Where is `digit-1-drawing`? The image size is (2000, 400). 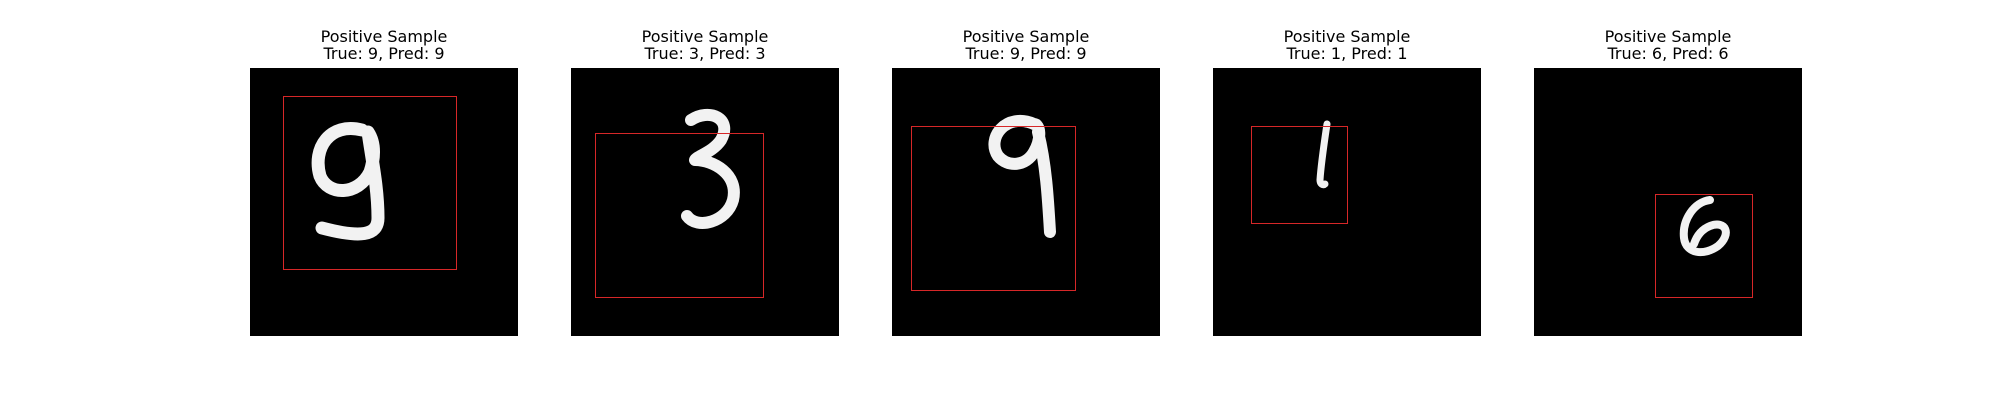
digit-1-drawing is located at coordinates (1323, 154).